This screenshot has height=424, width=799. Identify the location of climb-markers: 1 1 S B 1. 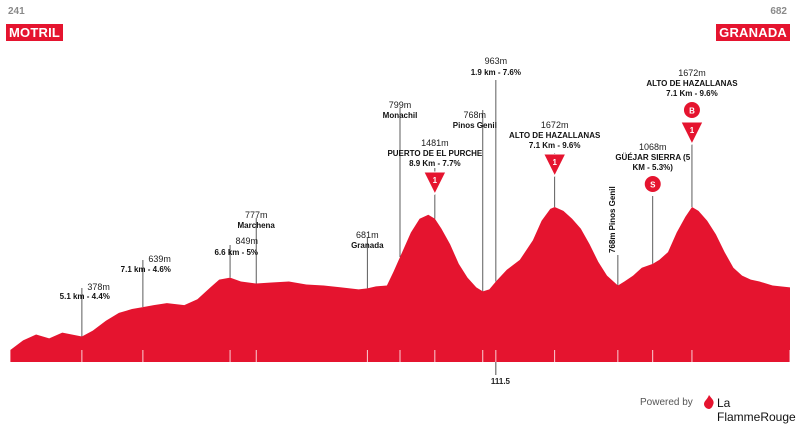
(563, 149).